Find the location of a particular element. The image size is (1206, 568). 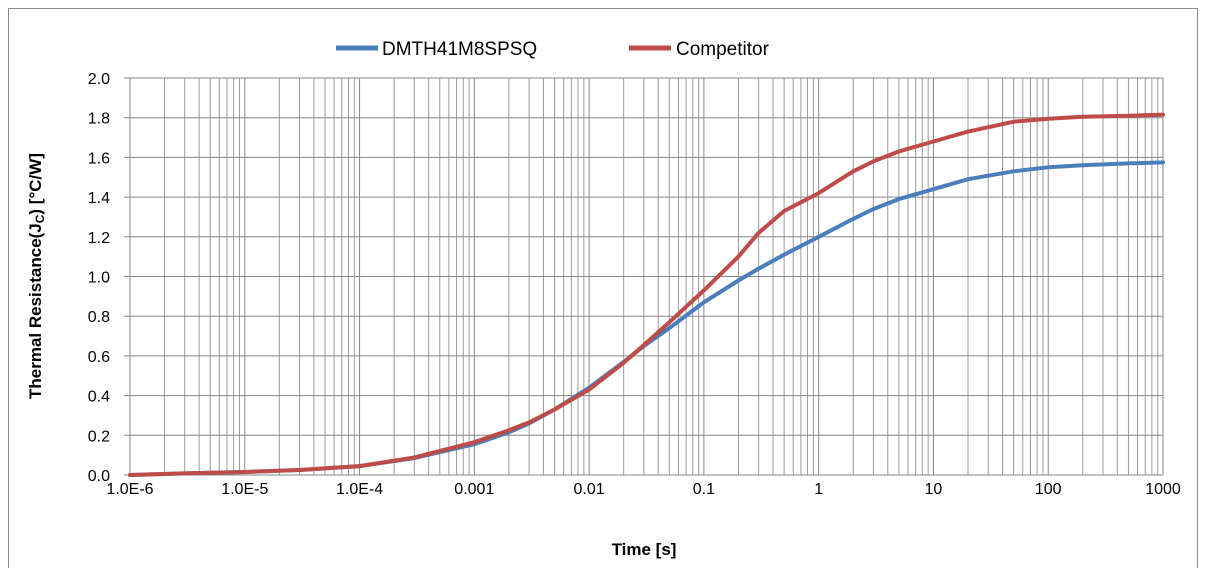

y-tick-label: 0.4 is located at coordinates (99, 397).